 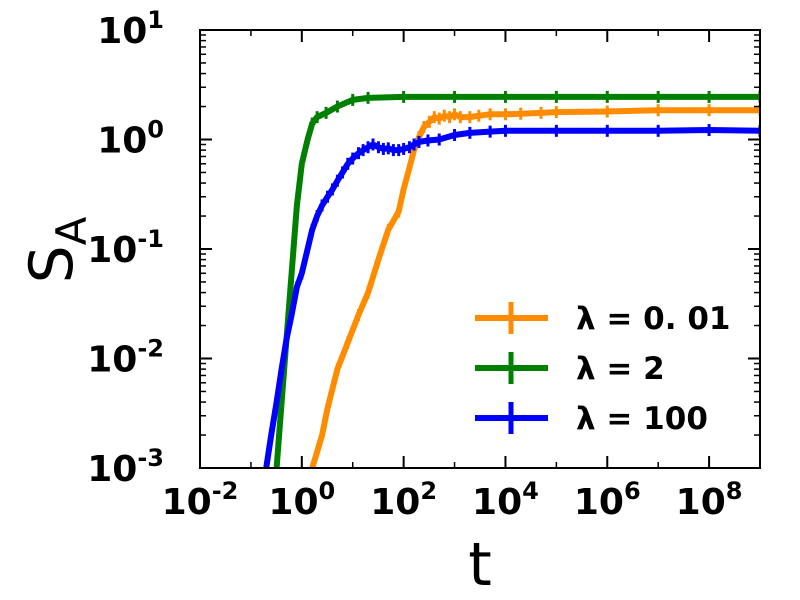 I want to click on legend-label: λ = 2, so click(x=620, y=369).